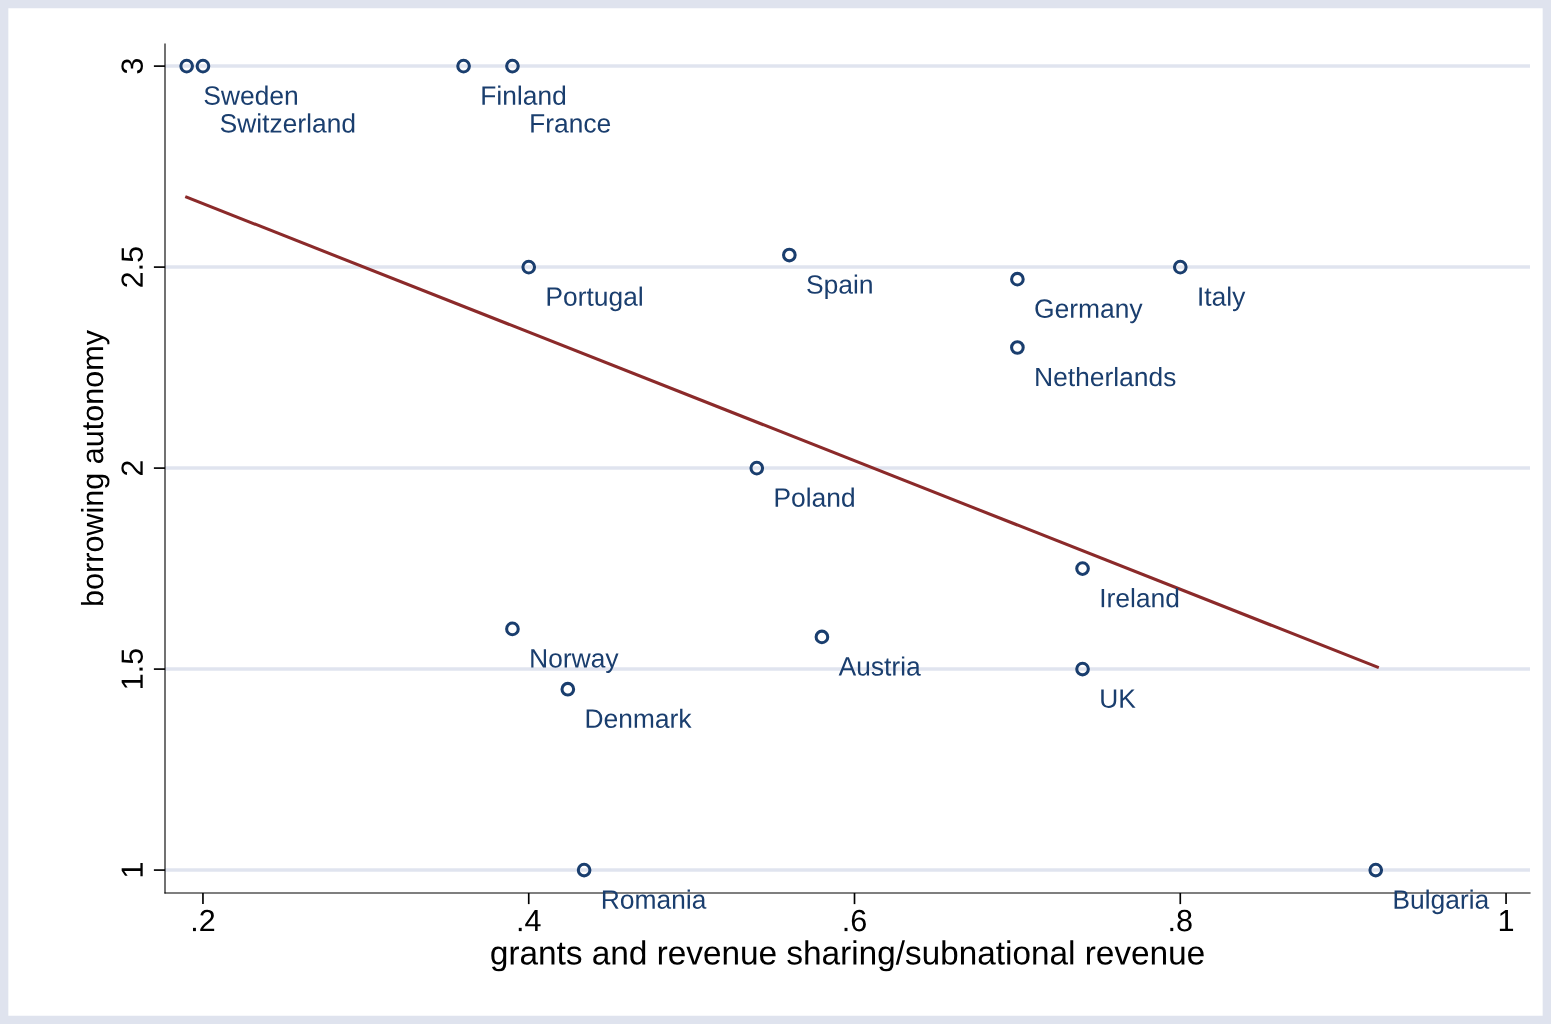 The width and height of the screenshot is (1551, 1024). I want to click on annotation: Germany, so click(1089, 311).